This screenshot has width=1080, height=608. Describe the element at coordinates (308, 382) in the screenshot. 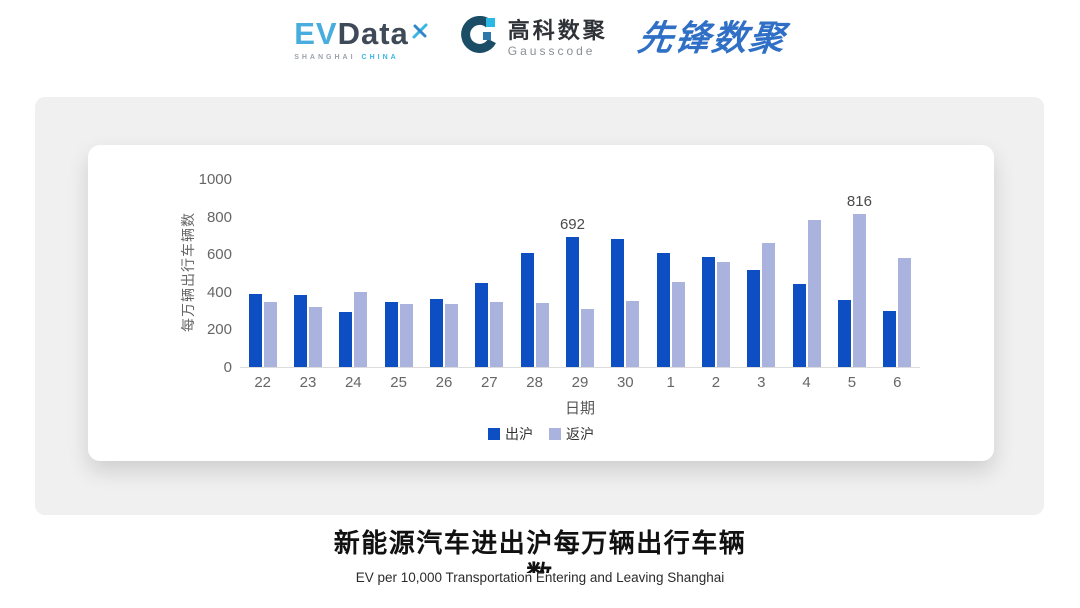

I see `x-tick-label: 23` at that location.